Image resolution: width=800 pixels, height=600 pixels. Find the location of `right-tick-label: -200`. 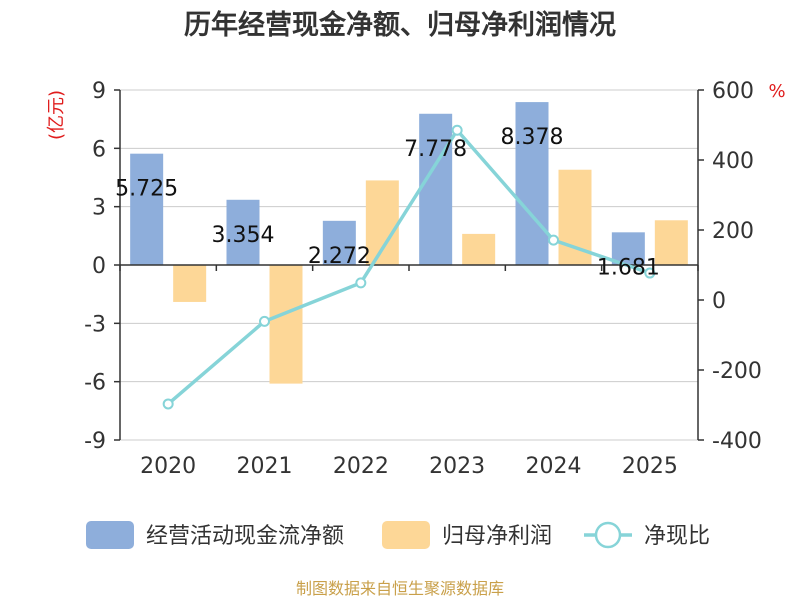

right-tick-label: -200 is located at coordinates (737, 371).